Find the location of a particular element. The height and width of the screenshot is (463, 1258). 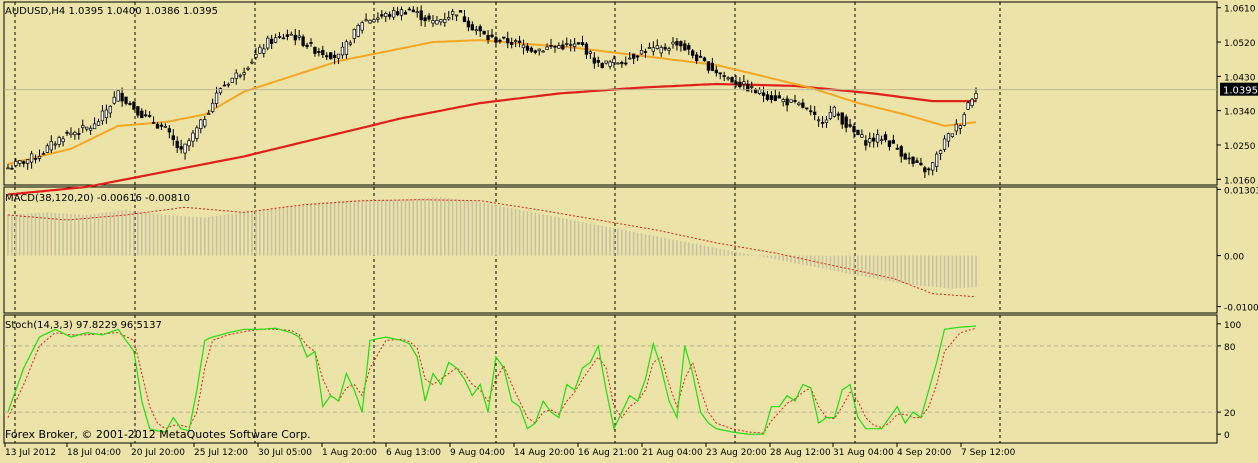

time-tick-label: 6 Aug 13:00 is located at coordinates (413, 453).